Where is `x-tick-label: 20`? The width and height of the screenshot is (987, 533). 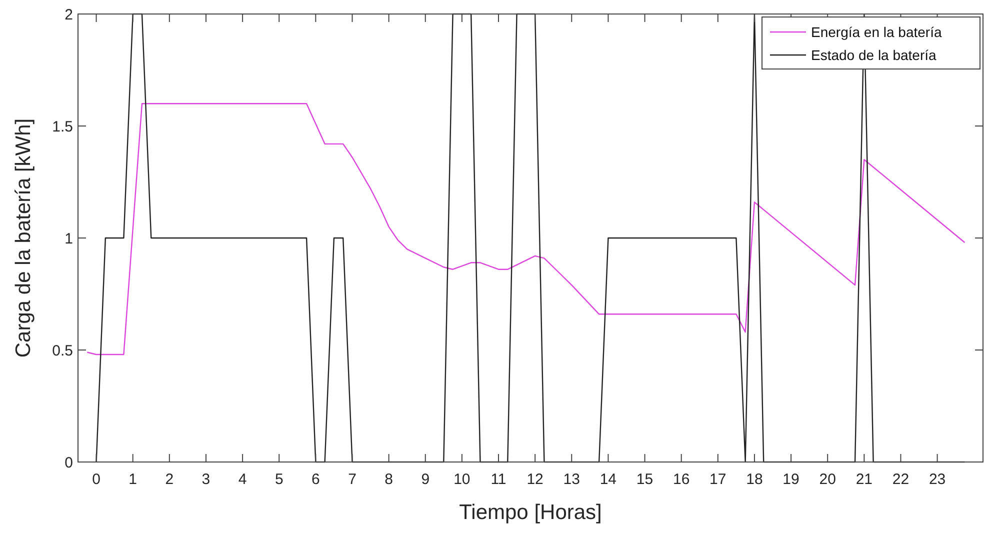
x-tick-label: 20 is located at coordinates (827, 479).